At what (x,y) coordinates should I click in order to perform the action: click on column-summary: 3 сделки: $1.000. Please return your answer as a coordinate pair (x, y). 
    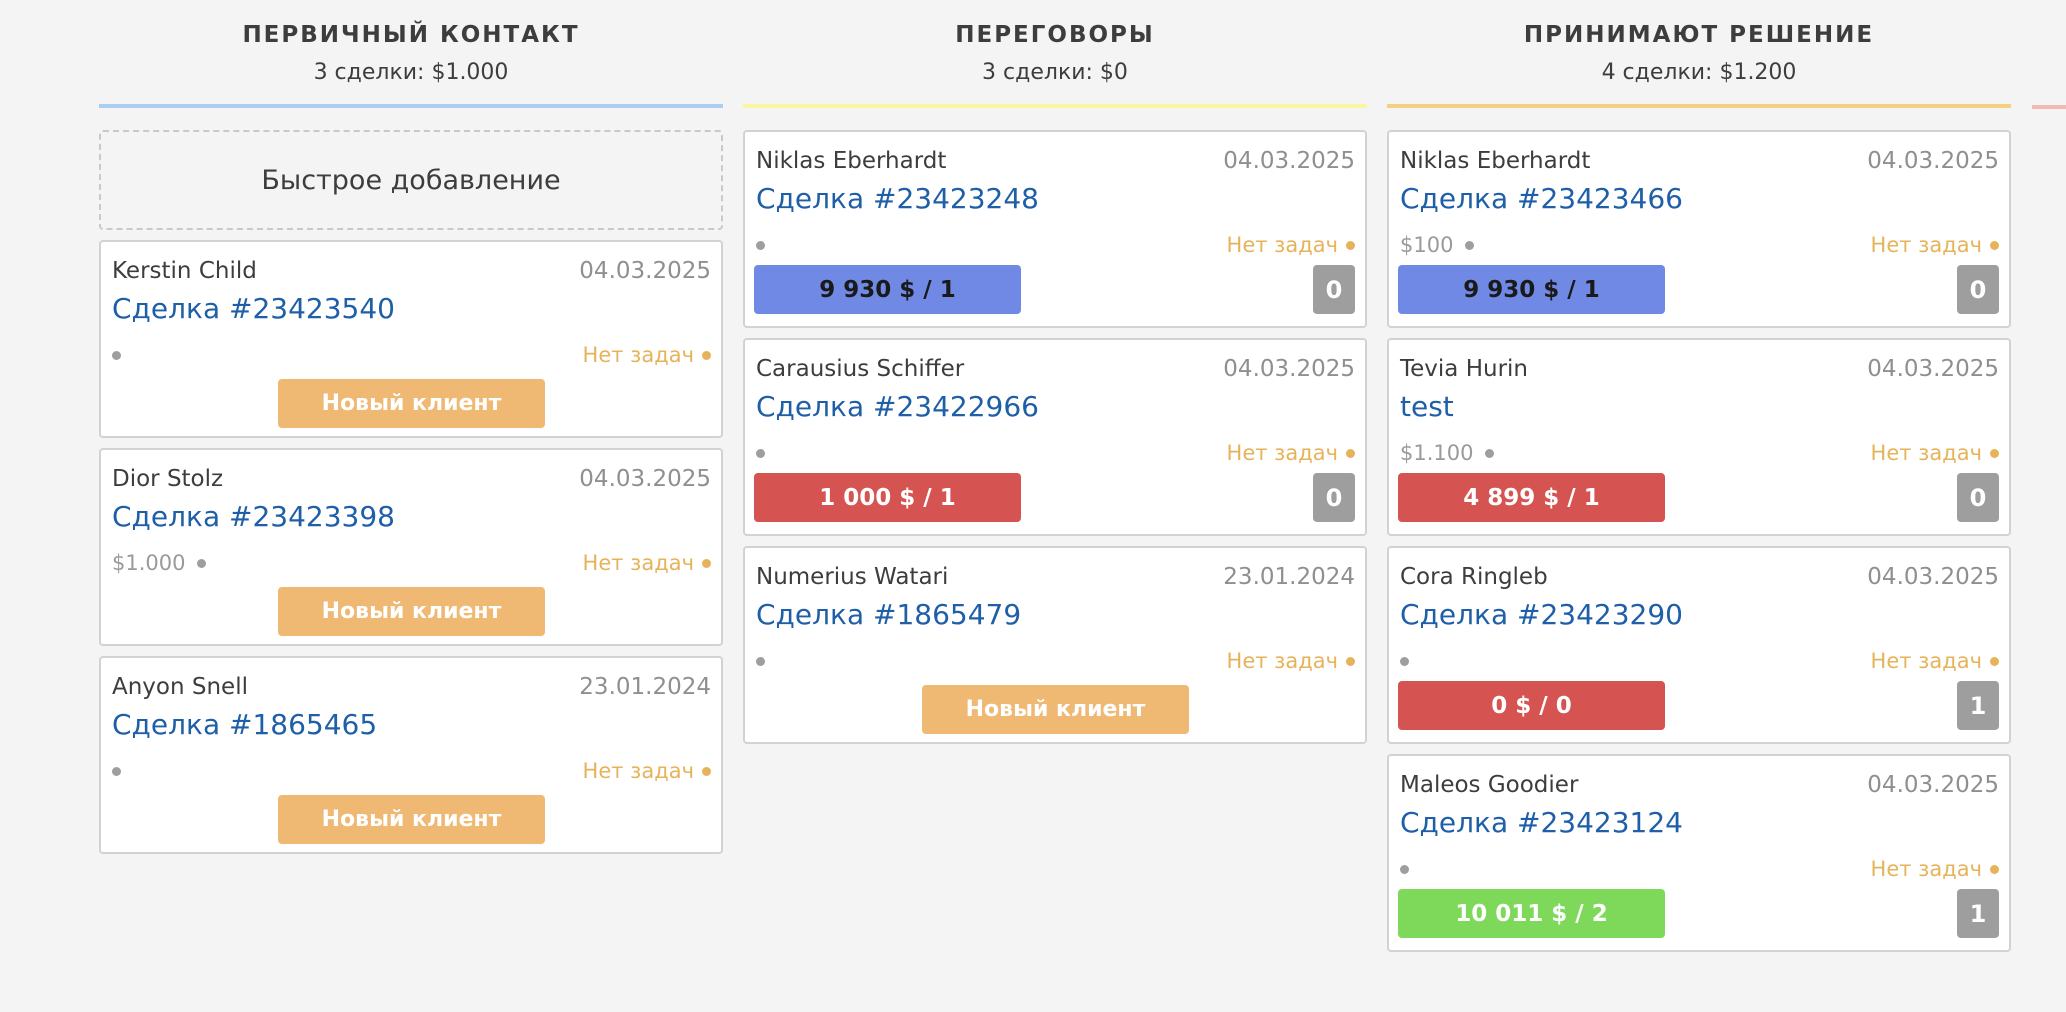
    Looking at the image, I should click on (411, 72).